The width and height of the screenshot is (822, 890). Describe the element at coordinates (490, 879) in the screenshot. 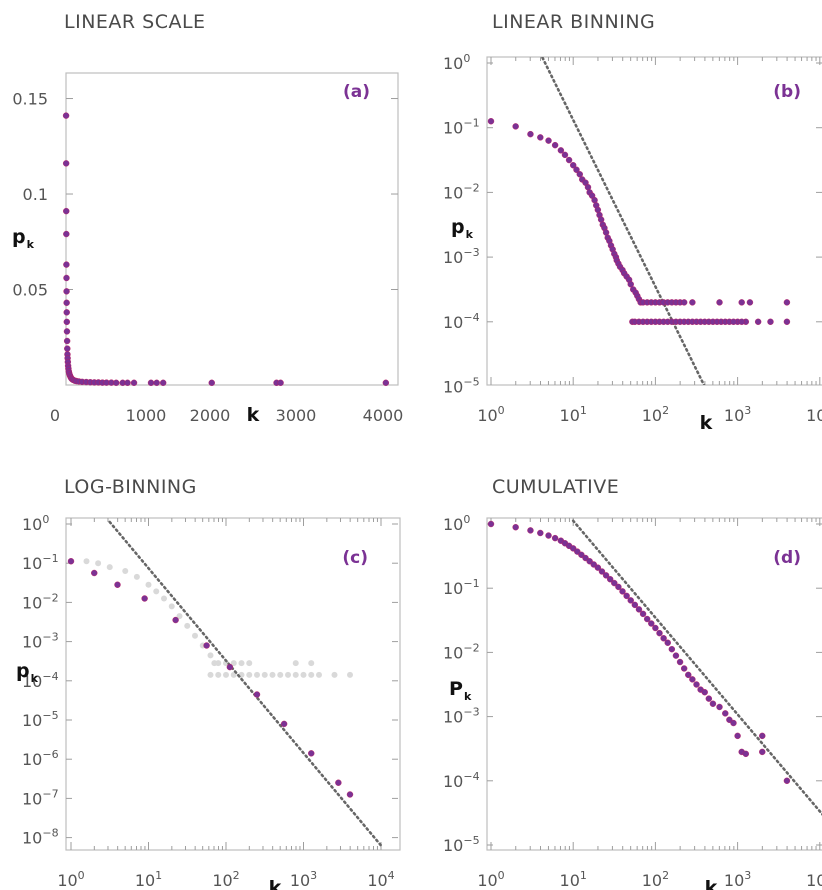

I see `x-tick-label: 10⁰` at that location.